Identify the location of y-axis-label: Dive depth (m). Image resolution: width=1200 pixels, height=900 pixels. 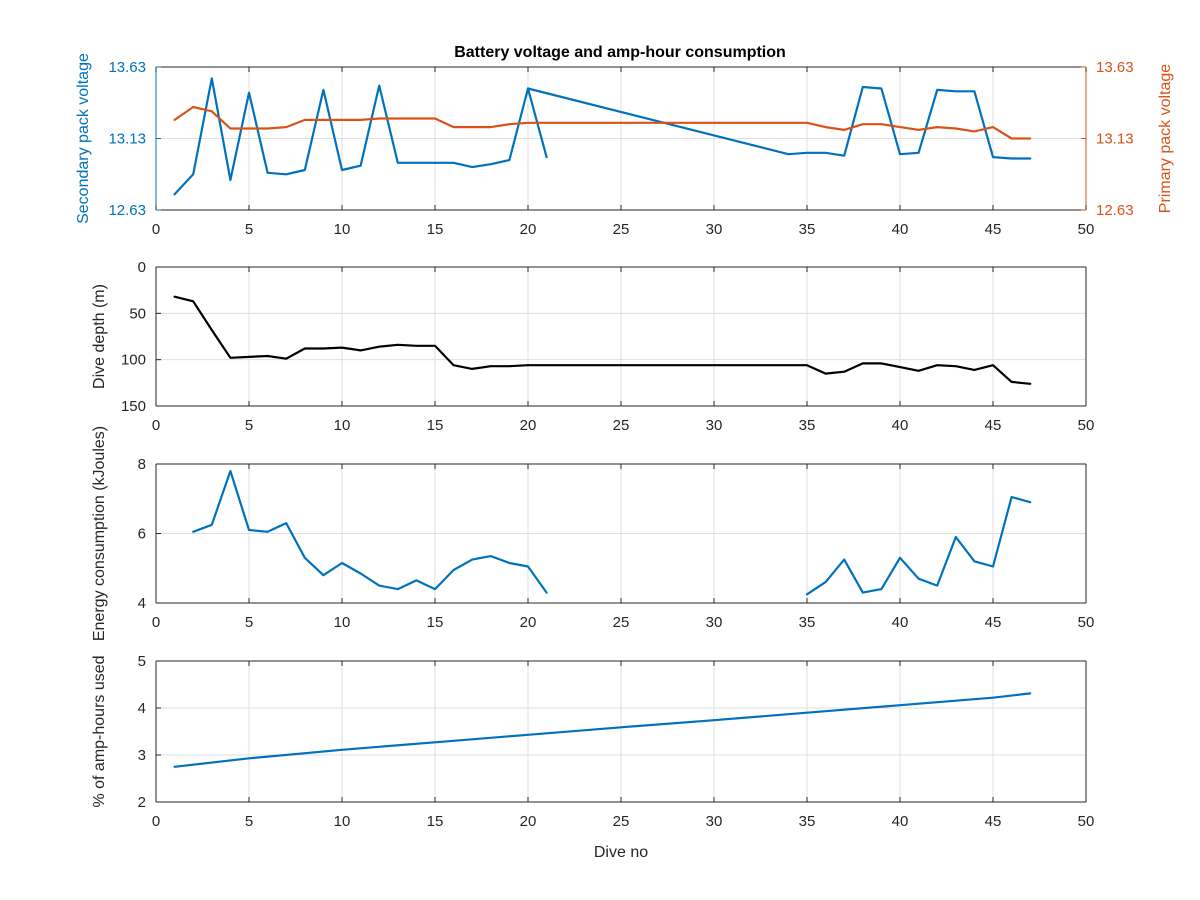
(99, 336).